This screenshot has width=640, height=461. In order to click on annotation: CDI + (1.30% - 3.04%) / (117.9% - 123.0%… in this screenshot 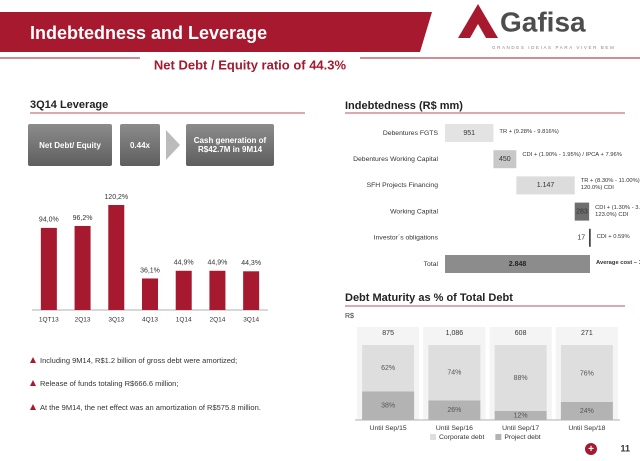, I will do `click(617, 211)`.